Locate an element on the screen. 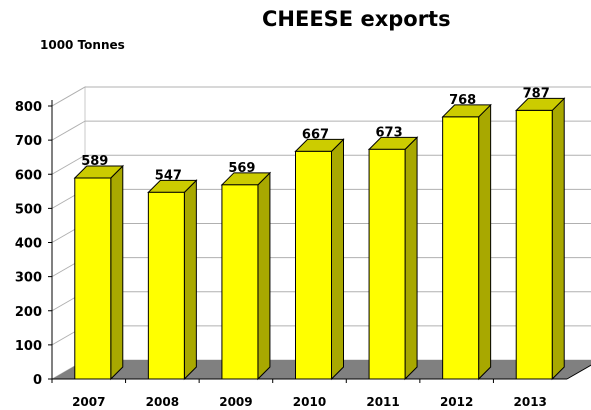 The height and width of the screenshot is (410, 591). data-label: 787 is located at coordinates (536, 93).